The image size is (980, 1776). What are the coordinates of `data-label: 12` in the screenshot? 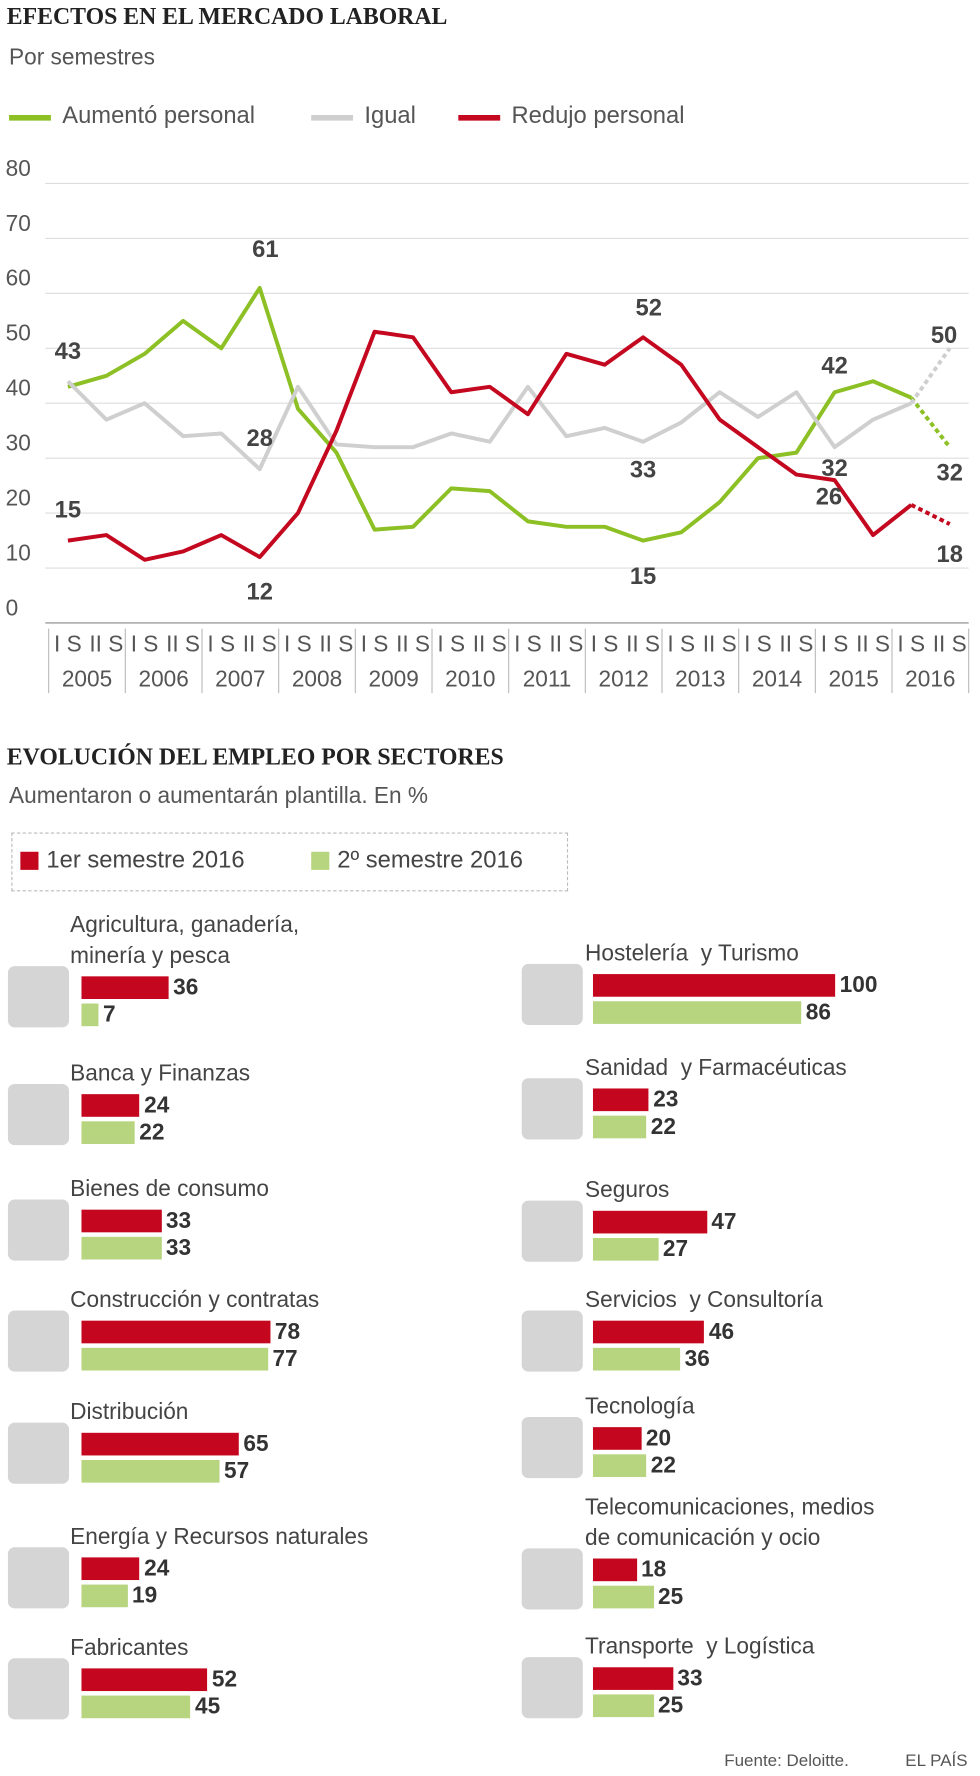 It's located at (259, 592).